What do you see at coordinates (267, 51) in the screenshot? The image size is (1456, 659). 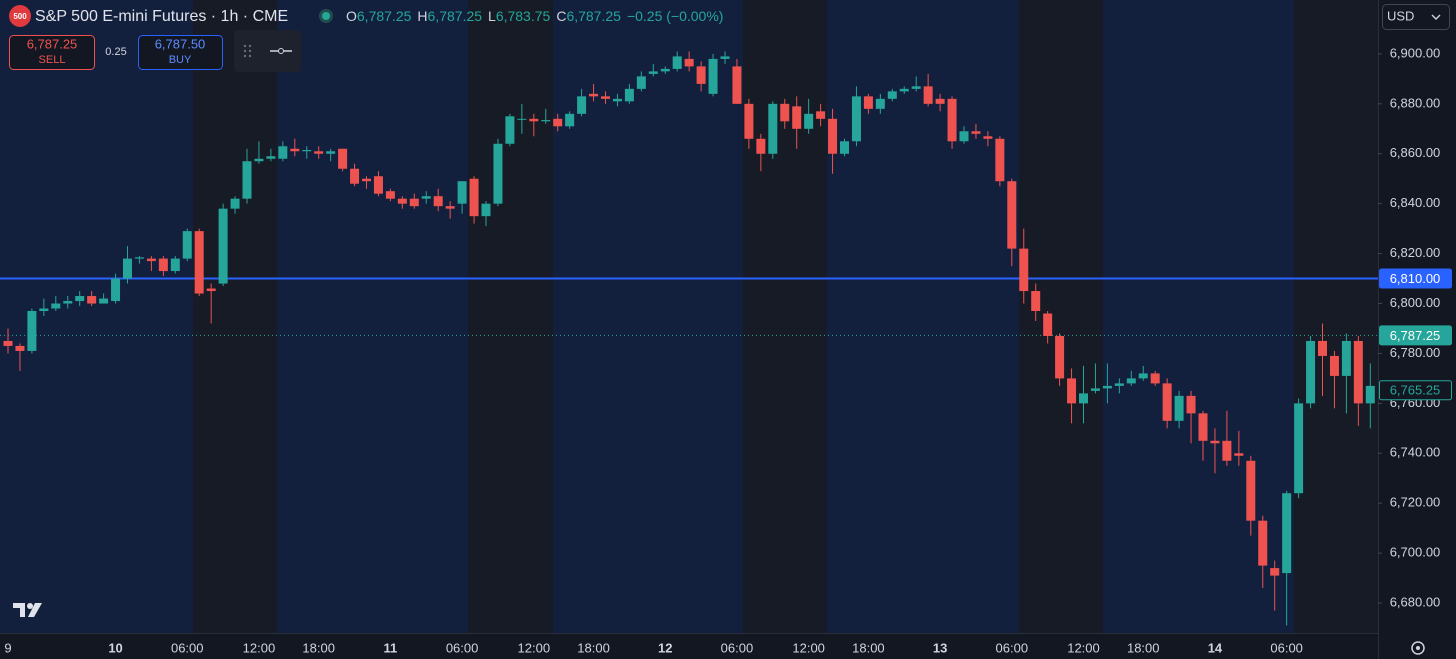 I see `widget-box` at bounding box center [267, 51].